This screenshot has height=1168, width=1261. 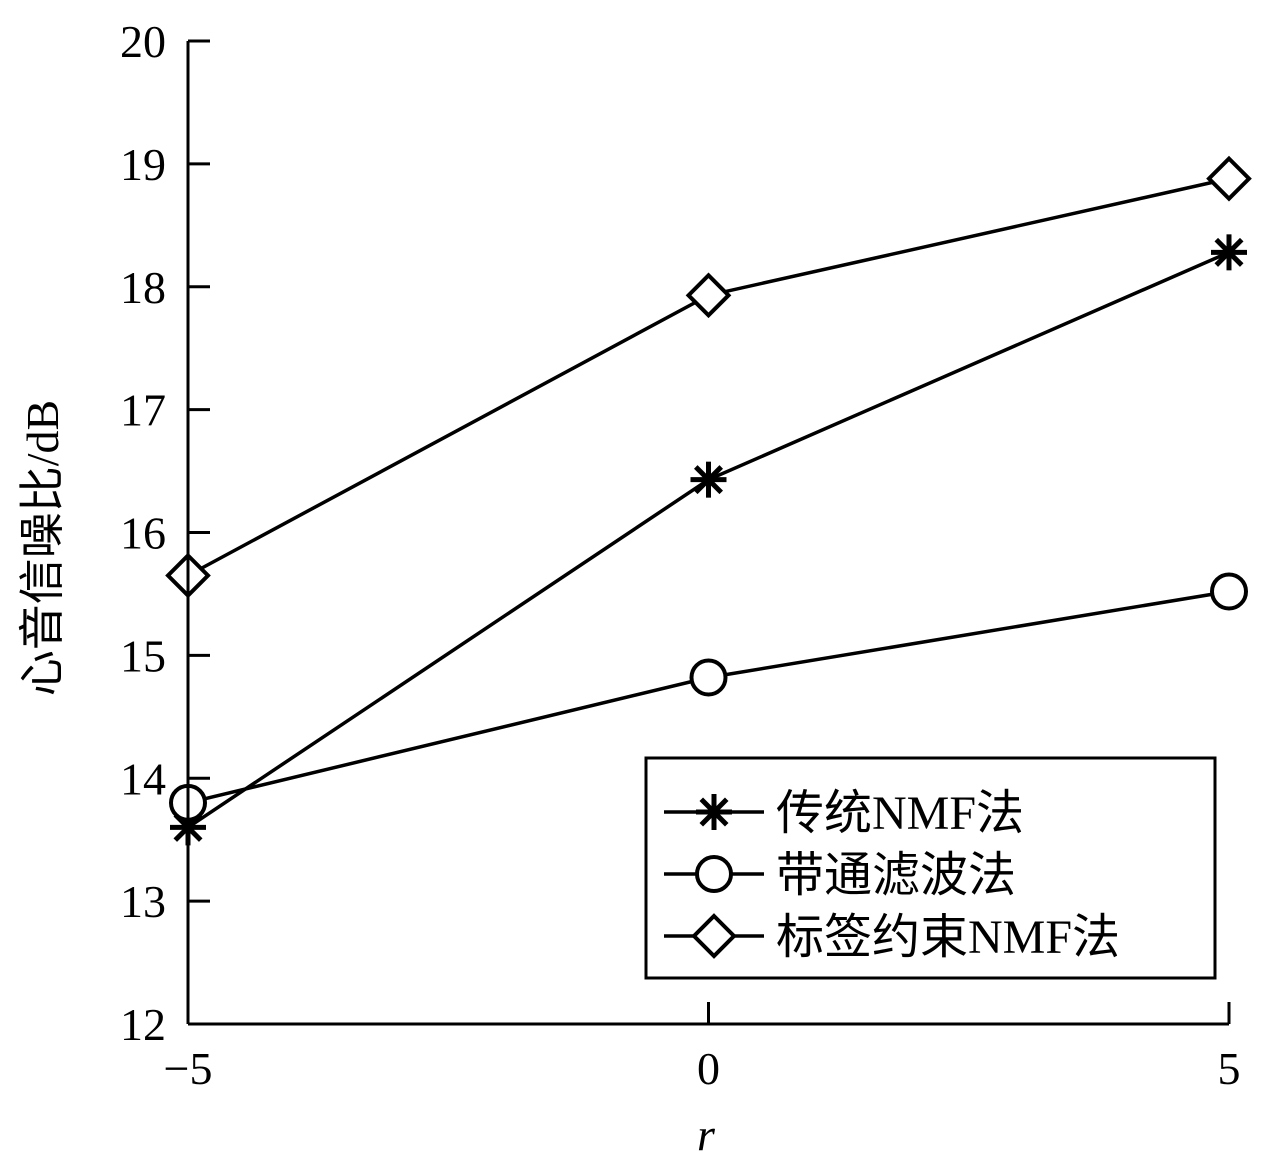 What do you see at coordinates (143, 901) in the screenshot?
I see `y-tick-label: 13` at bounding box center [143, 901].